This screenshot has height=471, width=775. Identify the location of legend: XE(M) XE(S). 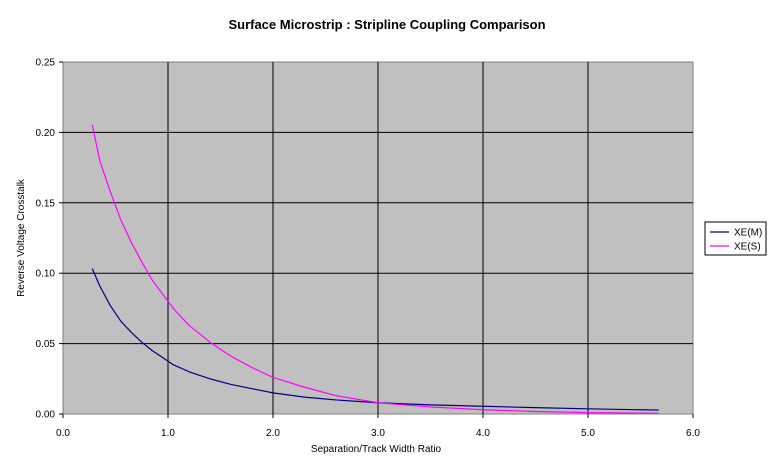
(735, 238).